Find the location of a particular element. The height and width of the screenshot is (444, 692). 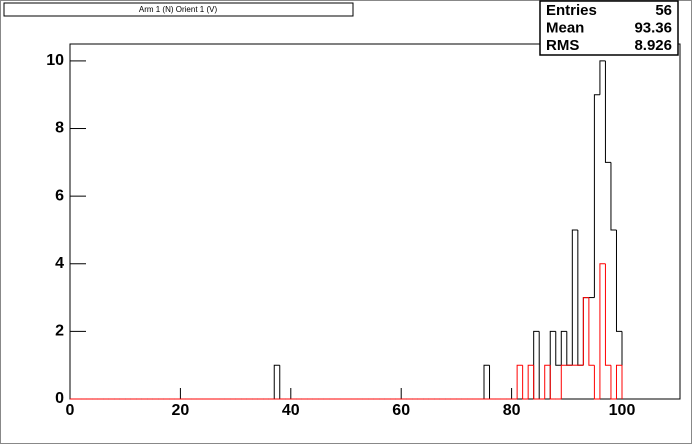

y-tick-label: 10 is located at coordinates (55, 60).